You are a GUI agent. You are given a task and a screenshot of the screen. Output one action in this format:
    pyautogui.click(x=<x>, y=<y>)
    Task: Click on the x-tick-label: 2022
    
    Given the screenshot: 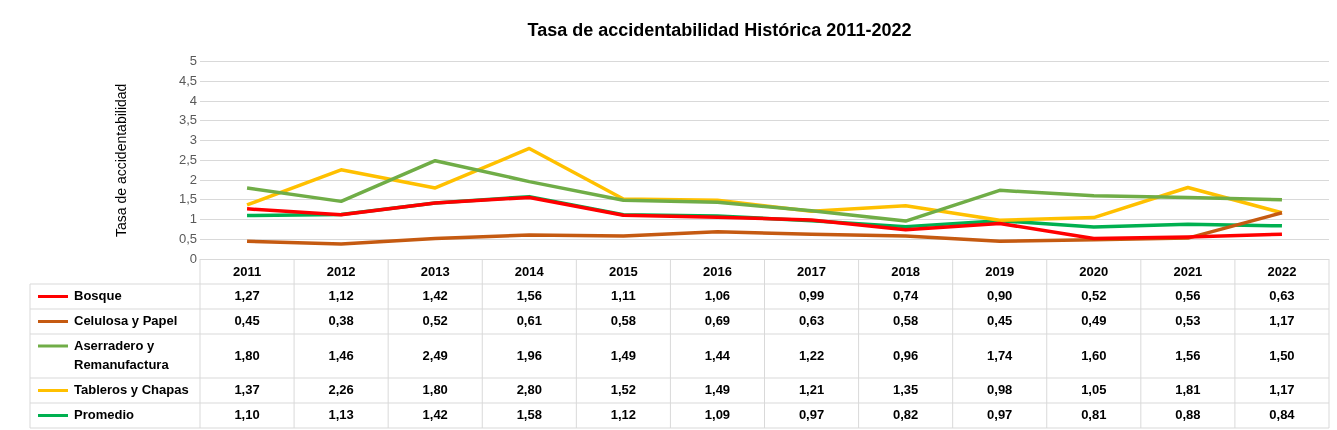 What is the action you would take?
    pyautogui.click(x=1282, y=272)
    